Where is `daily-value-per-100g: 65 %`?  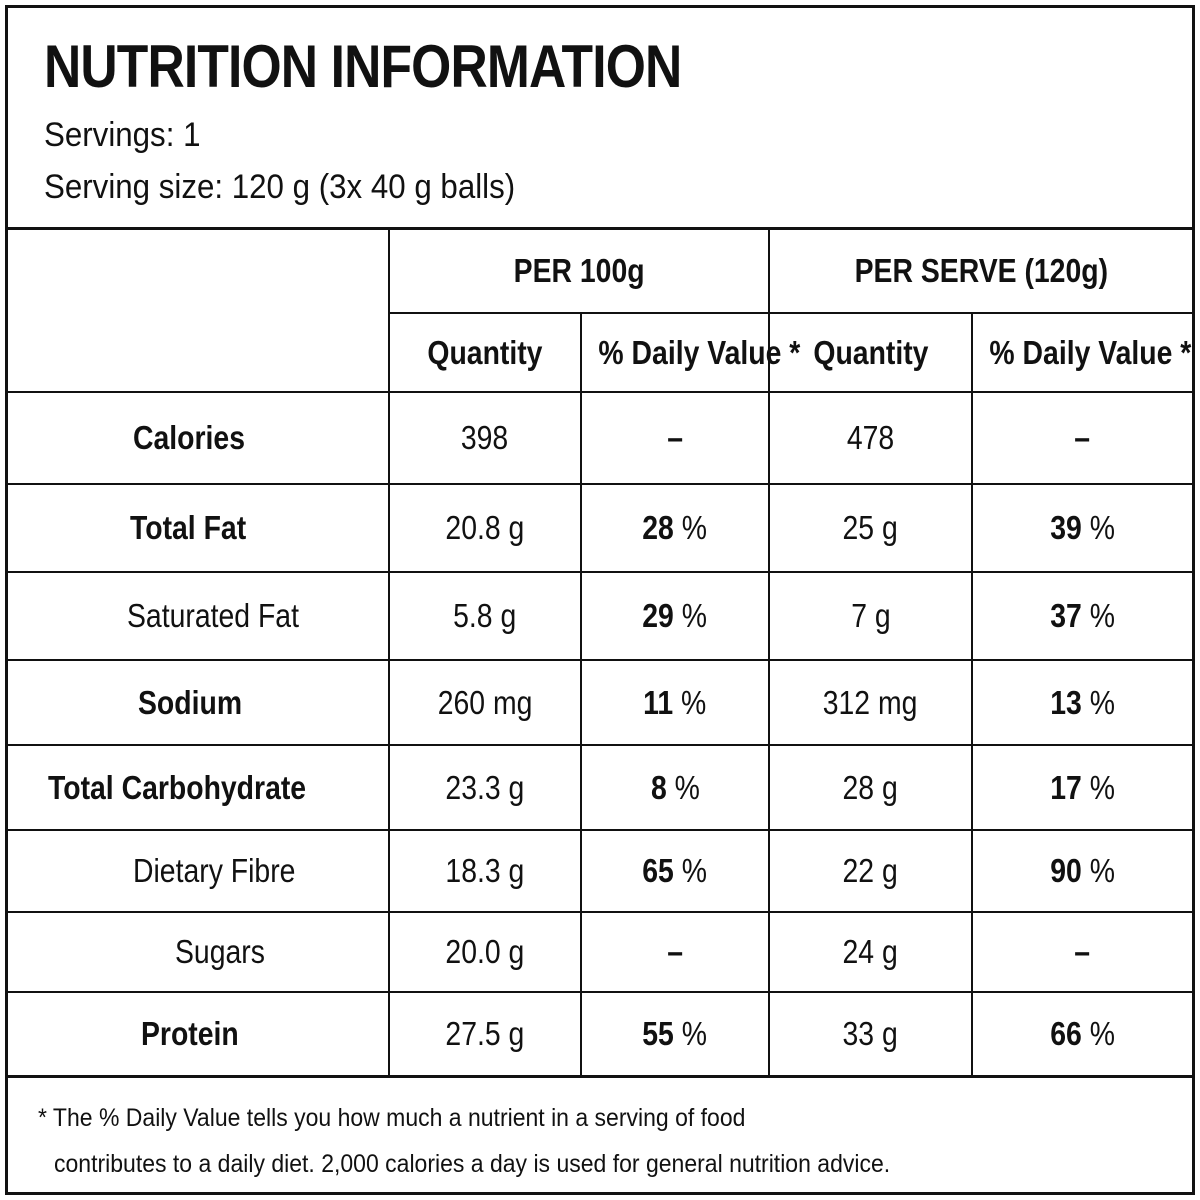 daily-value-per-100g: 65 % is located at coordinates (675, 871).